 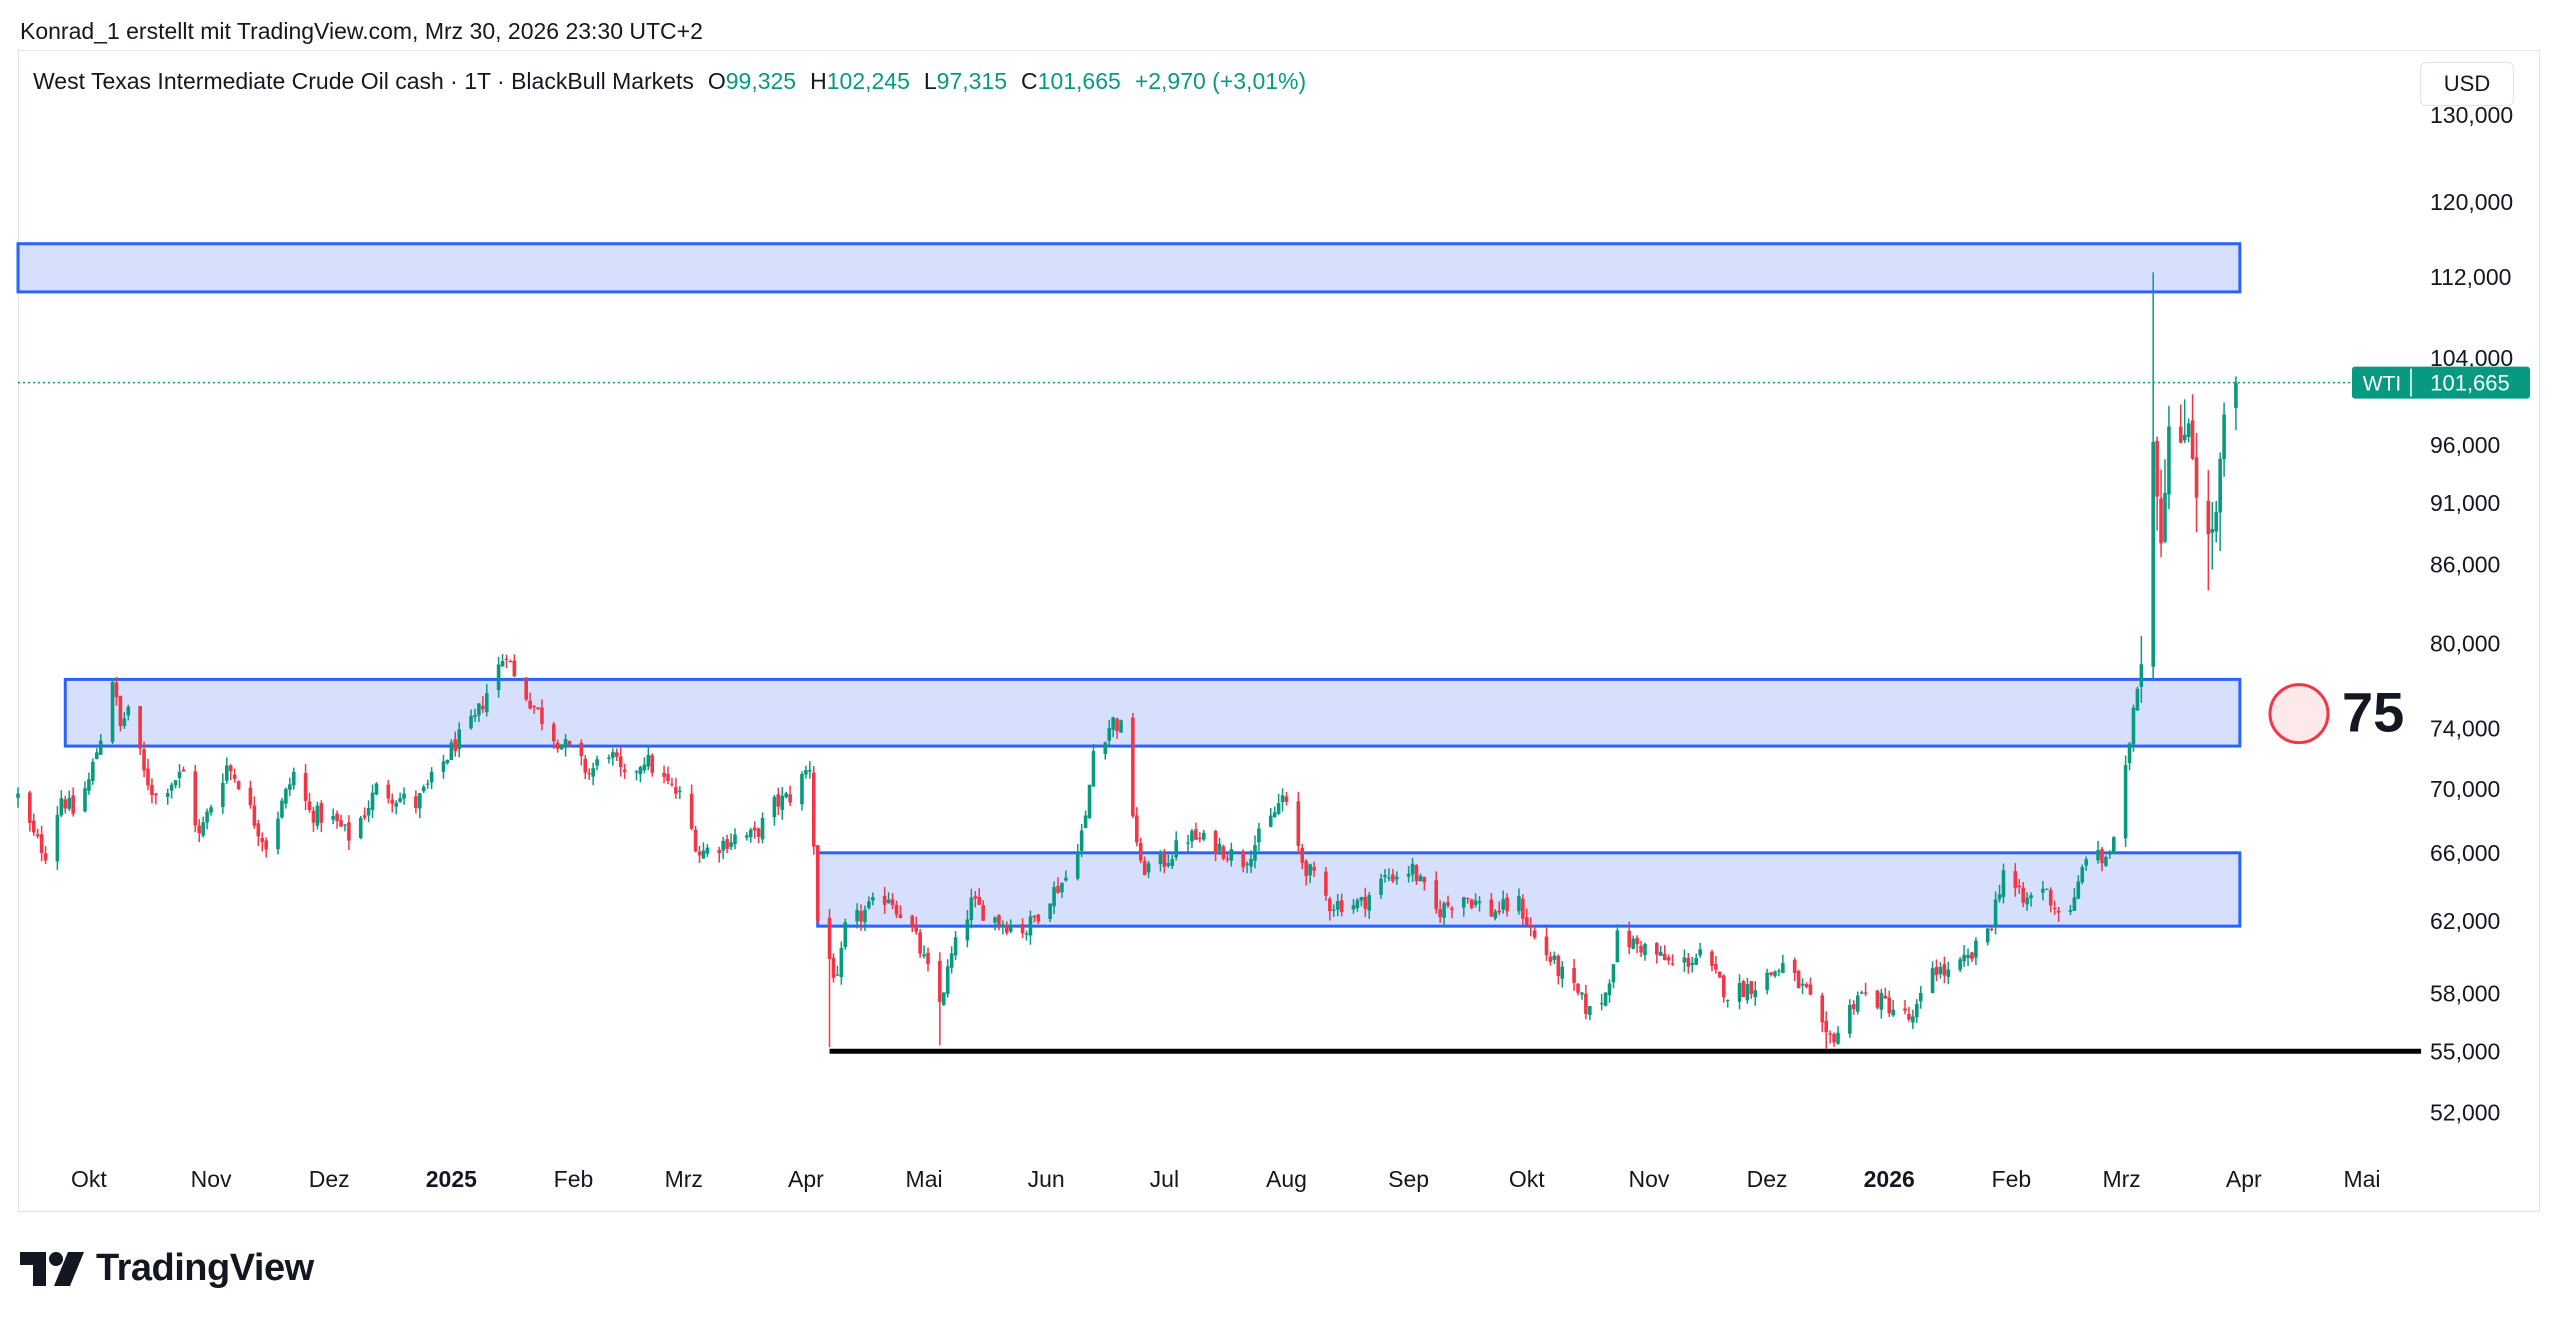 I want to click on x-tick-label: Apr, so click(x=806, y=1179).